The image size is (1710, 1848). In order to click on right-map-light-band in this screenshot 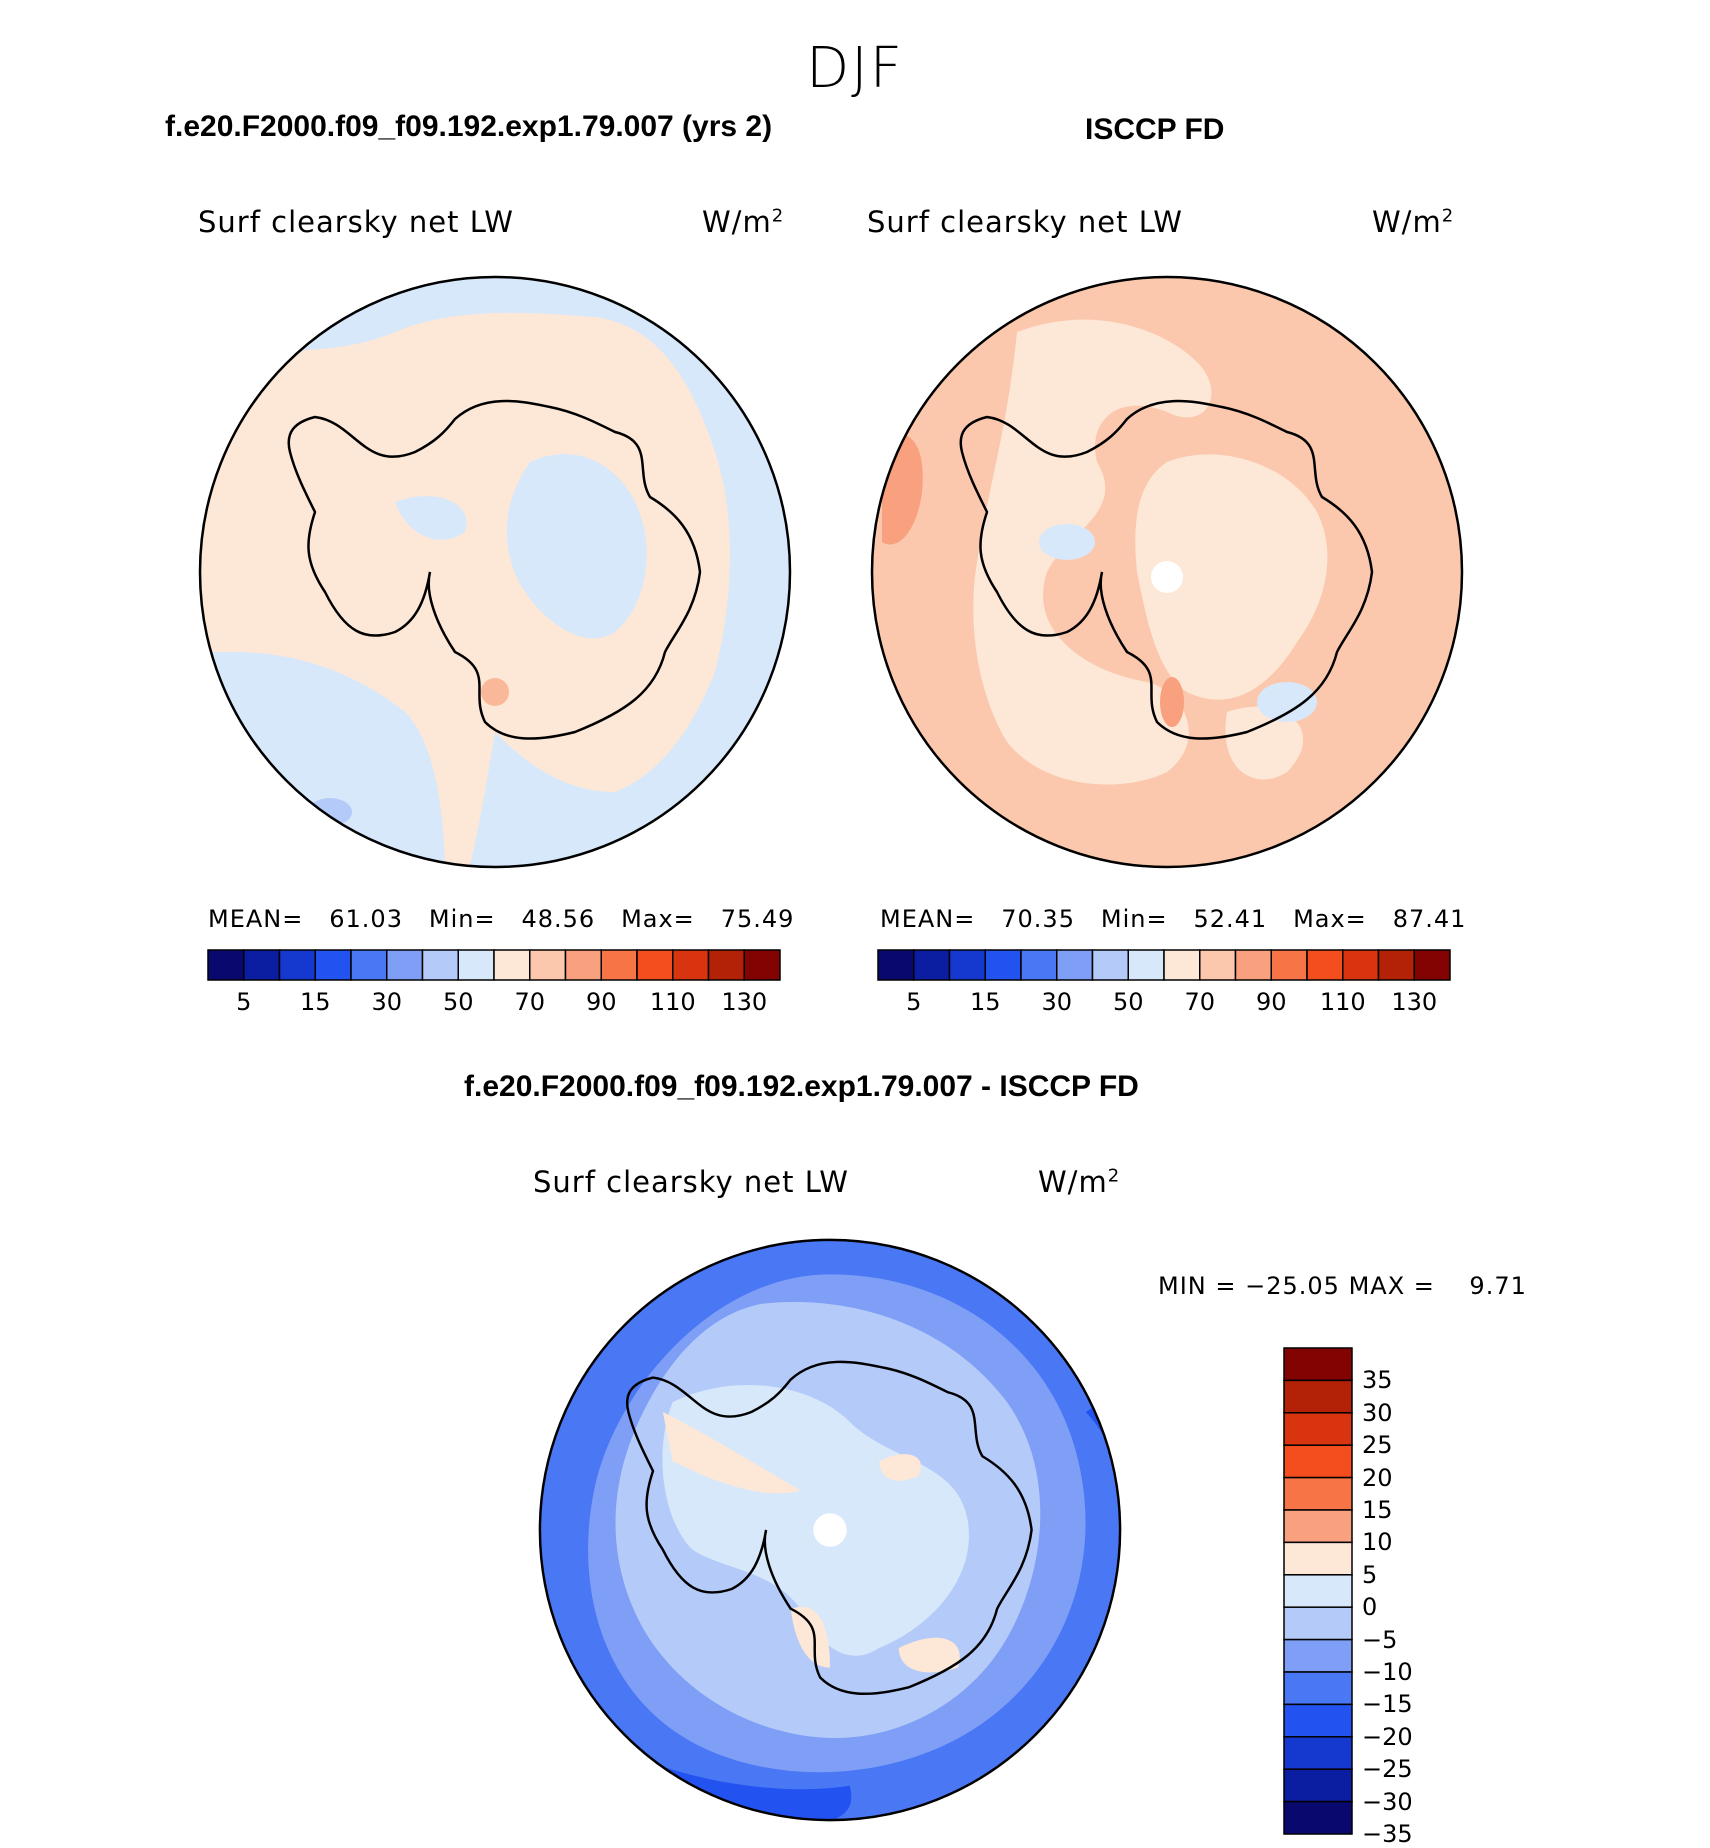, I will do `click(1092, 552)`.